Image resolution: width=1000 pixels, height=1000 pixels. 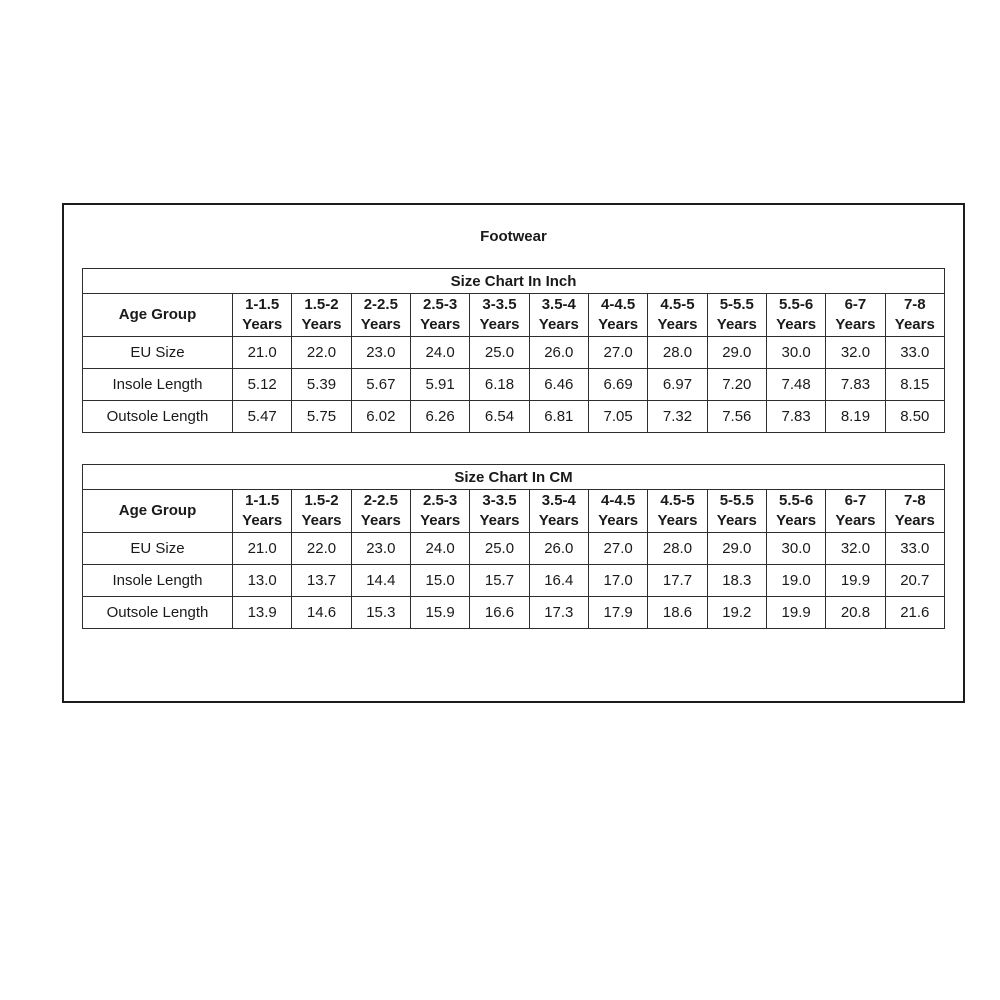 I want to click on value-cell: 22.0, so click(x=321, y=352).